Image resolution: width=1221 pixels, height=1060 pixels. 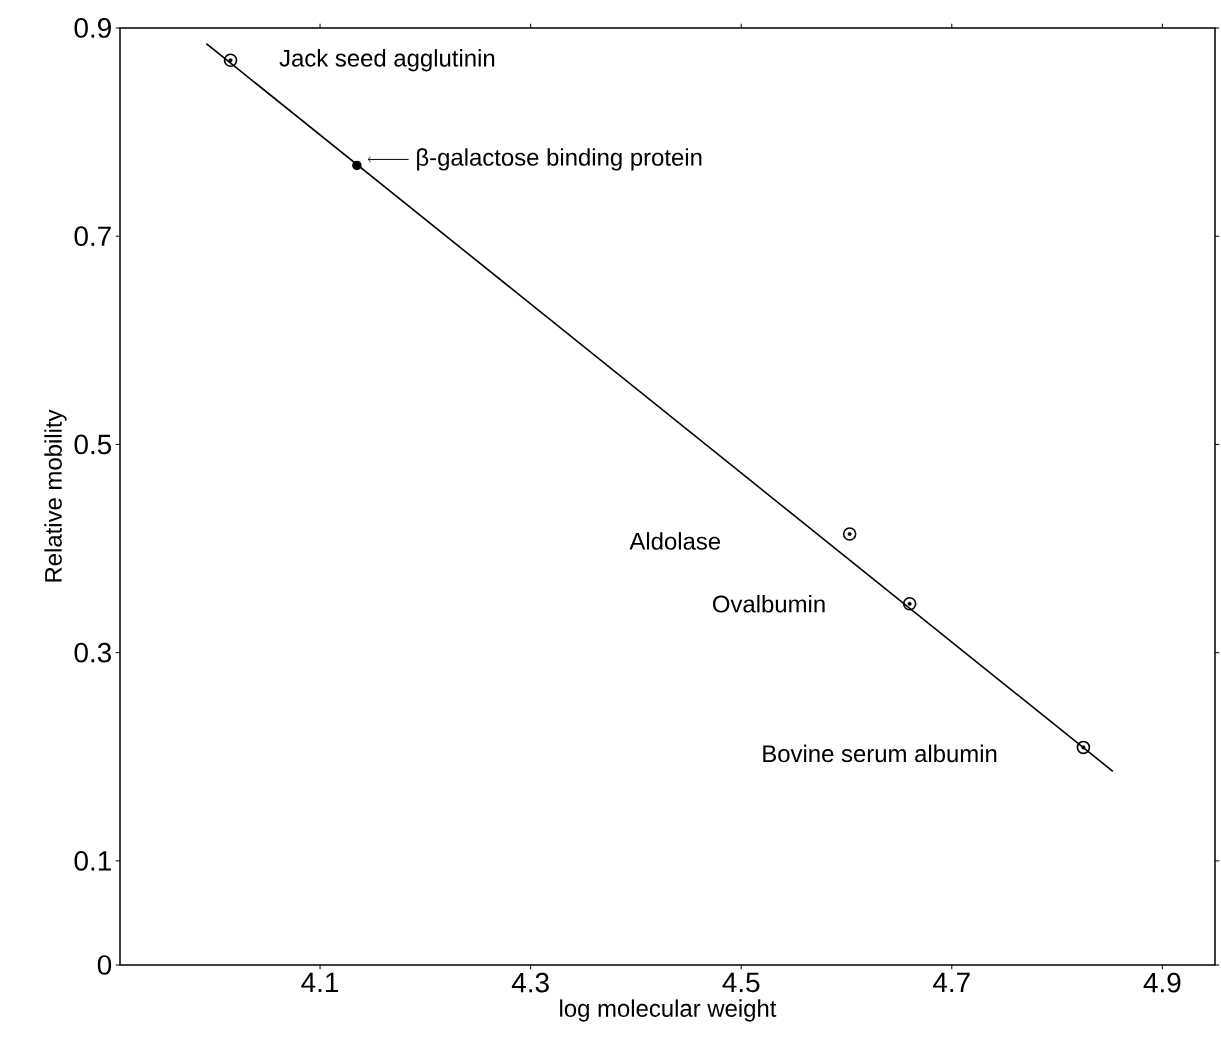 What do you see at coordinates (675, 541) in the screenshot?
I see `annotation: Aldolase` at bounding box center [675, 541].